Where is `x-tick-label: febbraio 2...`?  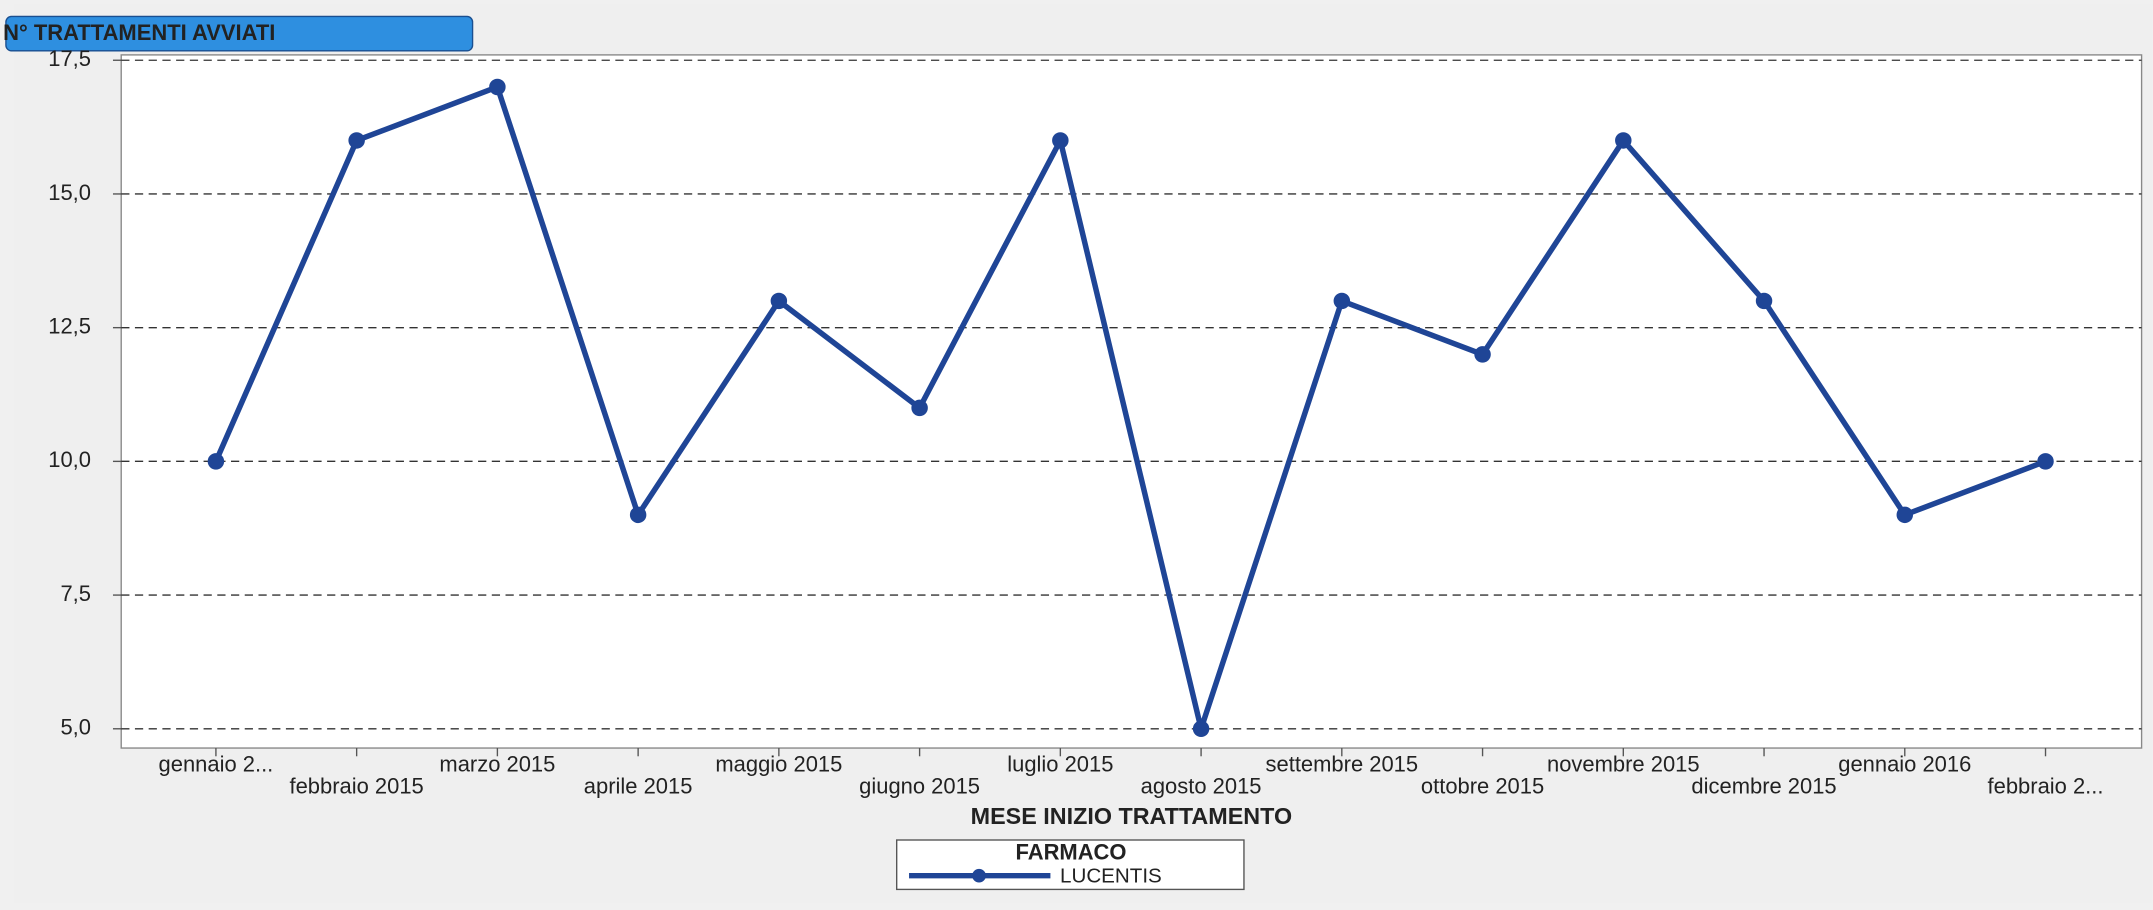 x-tick-label: febbraio 2... is located at coordinates (2046, 786).